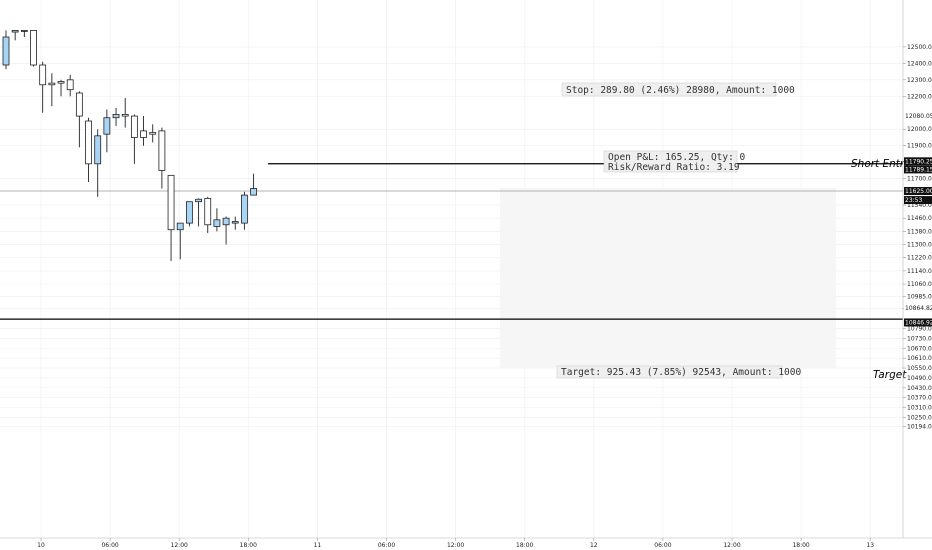 The height and width of the screenshot is (550, 932). I want to click on price-tick-label: 10550.00, so click(919, 368).